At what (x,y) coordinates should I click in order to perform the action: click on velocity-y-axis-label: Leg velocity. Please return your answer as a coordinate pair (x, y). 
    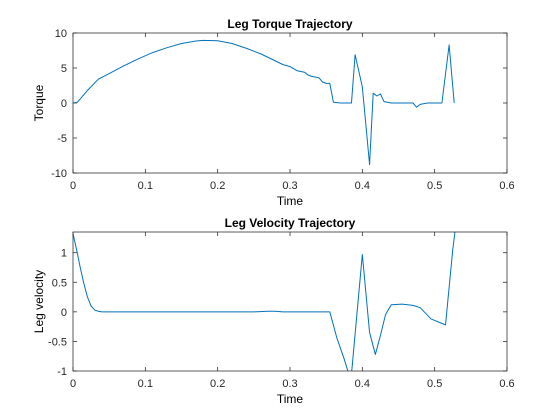
    Looking at the image, I should click on (39, 301).